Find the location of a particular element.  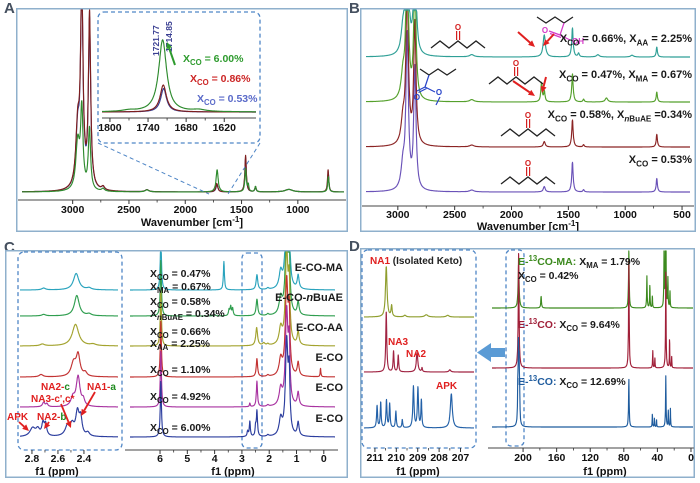

axis-tick-label: 2000 is located at coordinates (512, 215).